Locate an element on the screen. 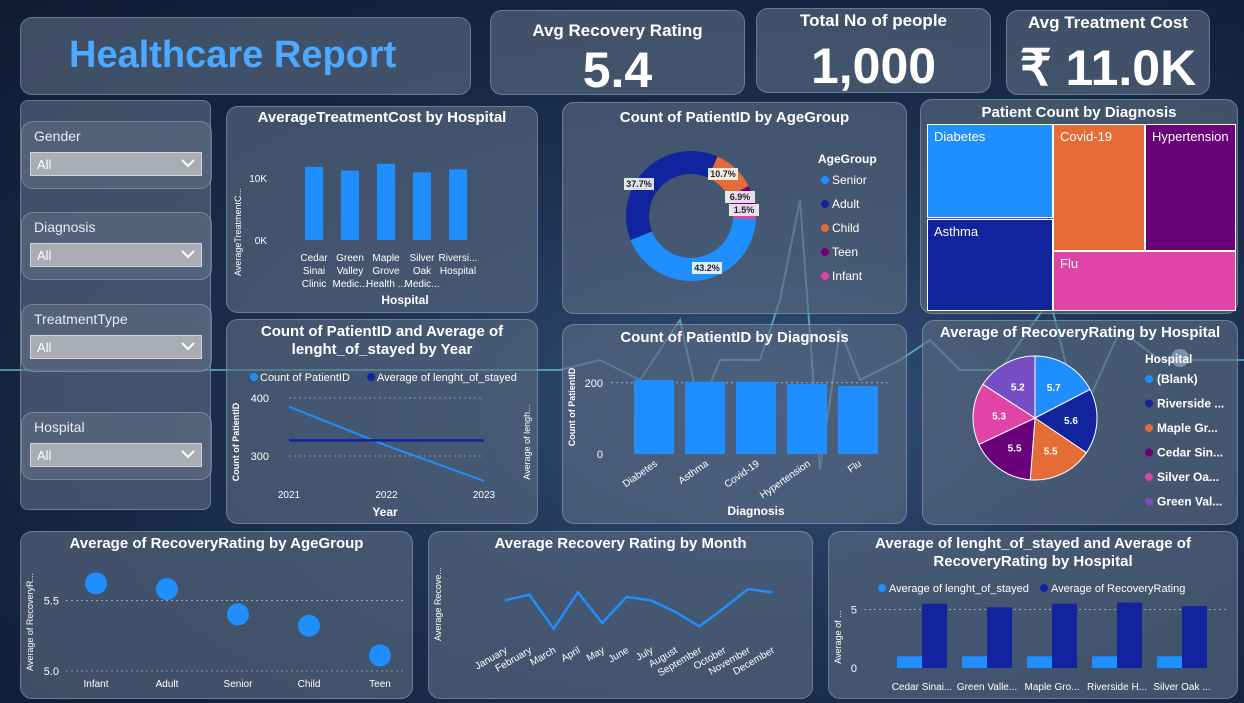  legend-label: Average of RecoveryRating is located at coordinates (1118, 589).